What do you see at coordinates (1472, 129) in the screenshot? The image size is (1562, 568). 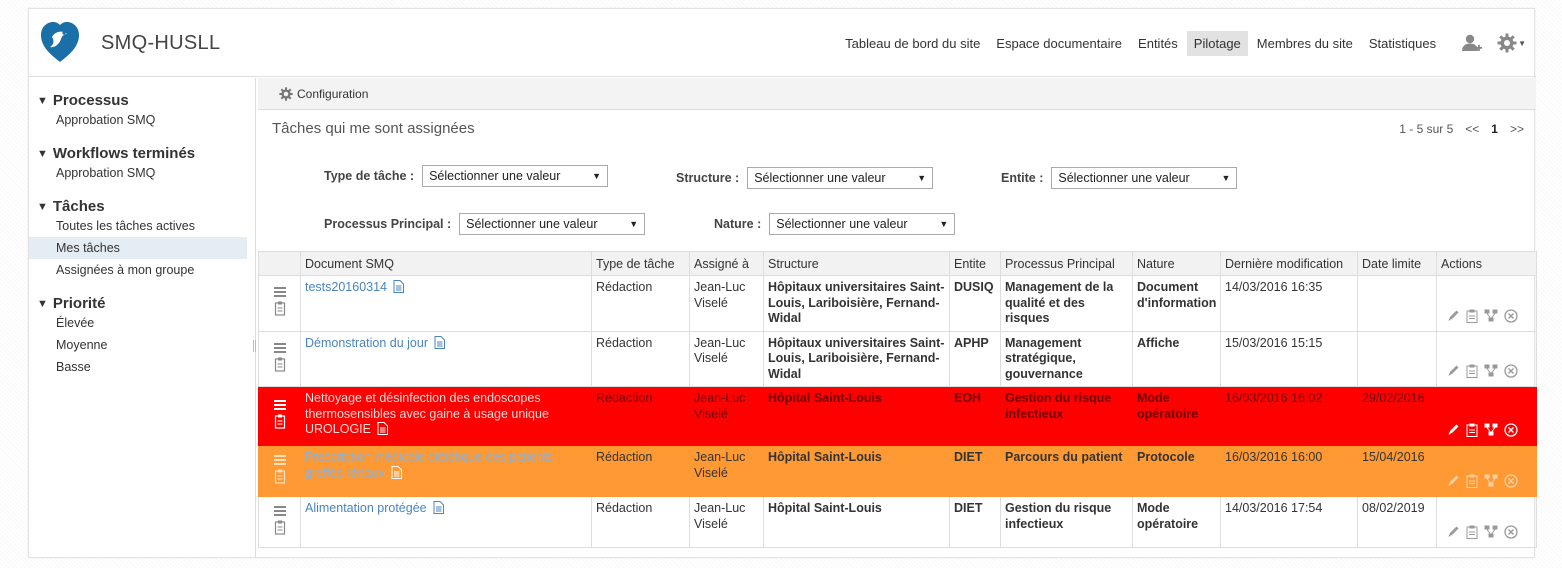 I see `pagination-prev: <<` at bounding box center [1472, 129].